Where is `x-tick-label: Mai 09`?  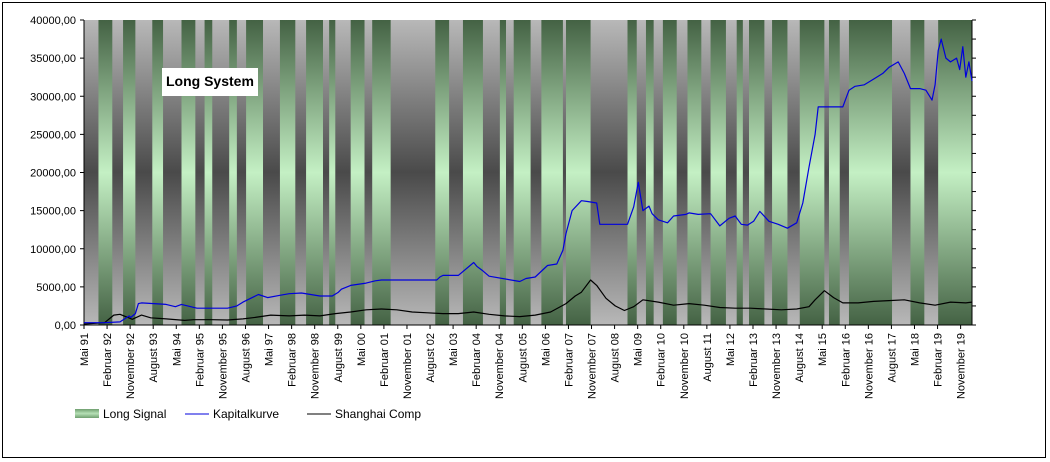
x-tick-label: Mai 09 is located at coordinates (639, 349).